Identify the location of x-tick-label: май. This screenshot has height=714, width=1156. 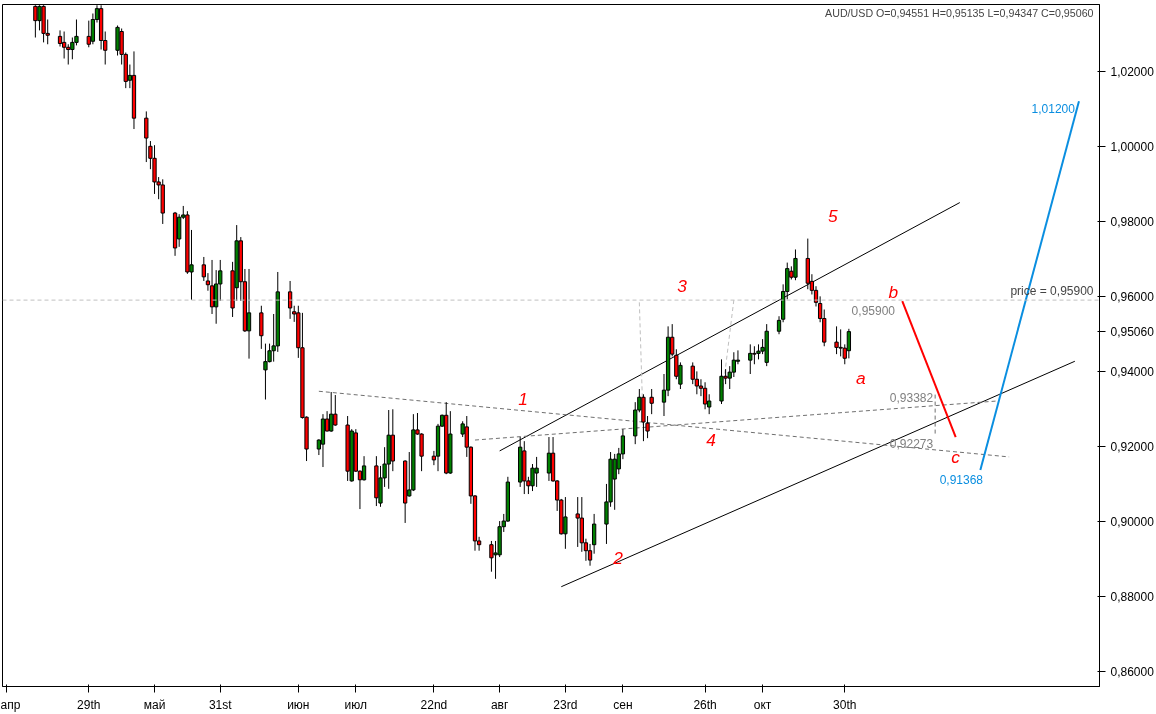
(154, 704).